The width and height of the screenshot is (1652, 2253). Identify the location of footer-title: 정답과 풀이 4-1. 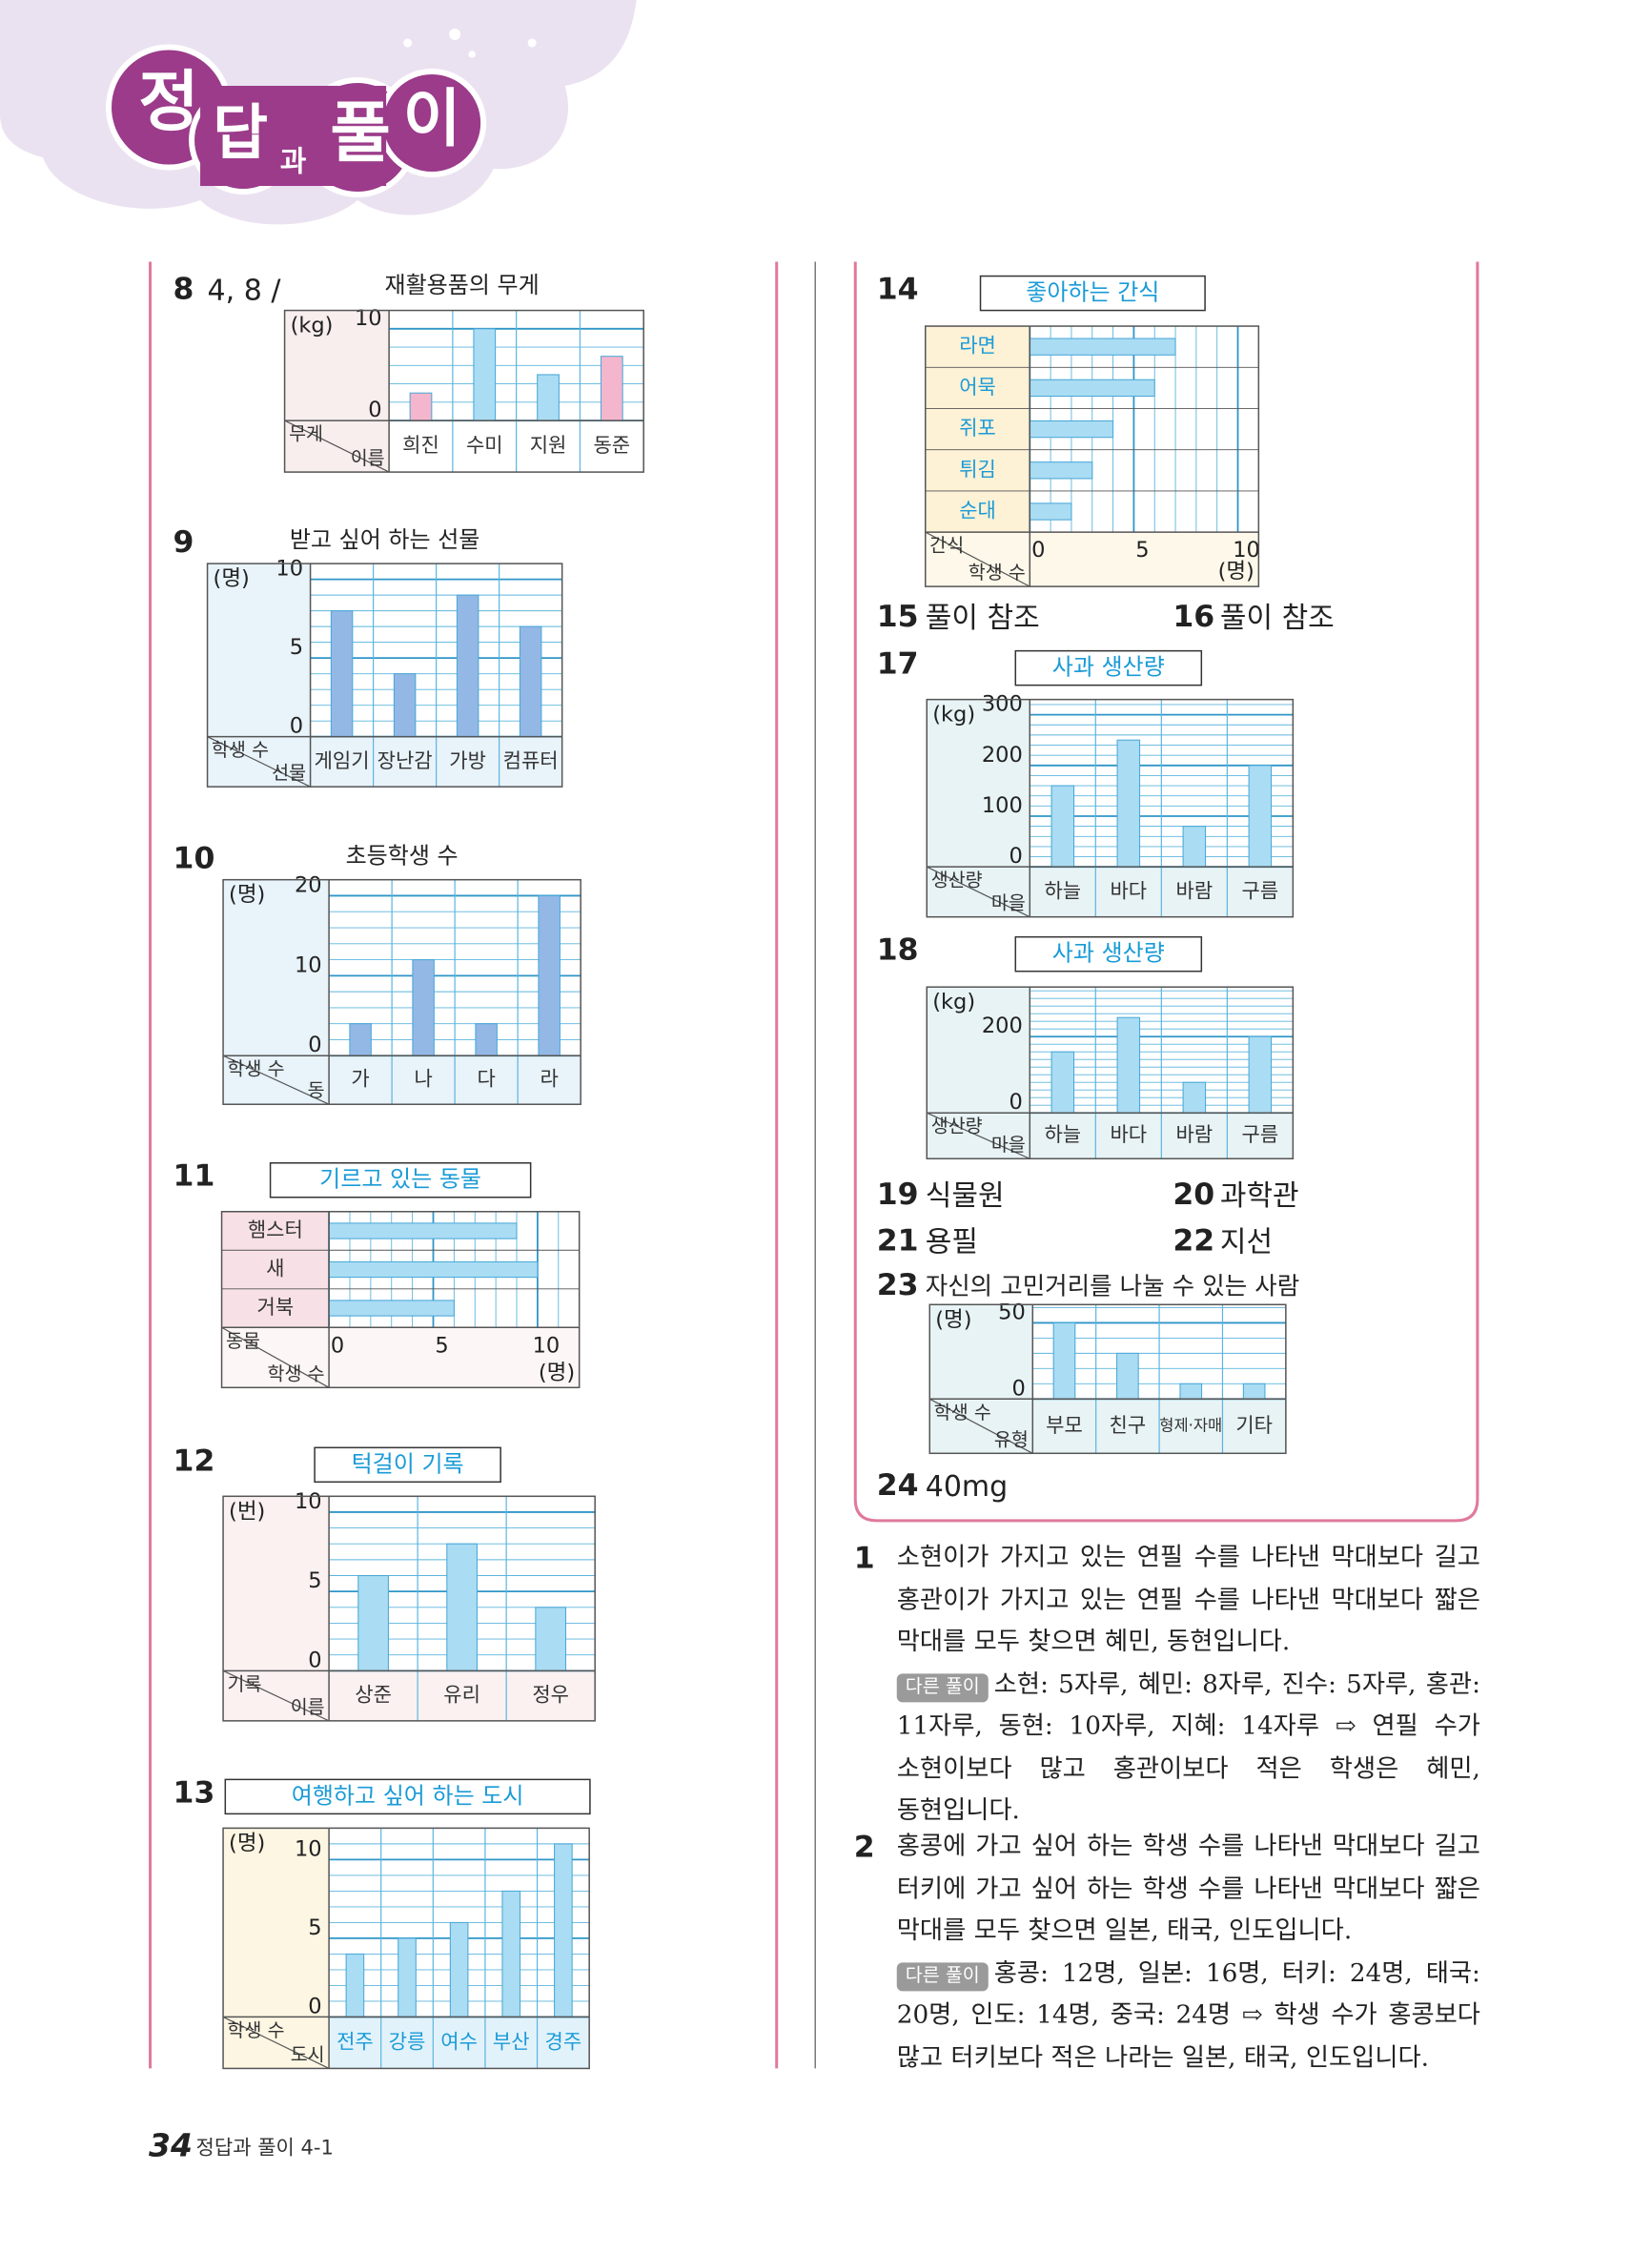
(265, 2147).